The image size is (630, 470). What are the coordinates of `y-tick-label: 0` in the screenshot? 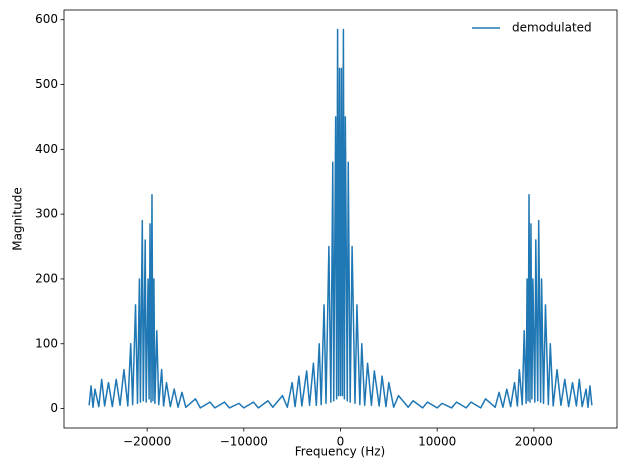 It's located at (54, 408).